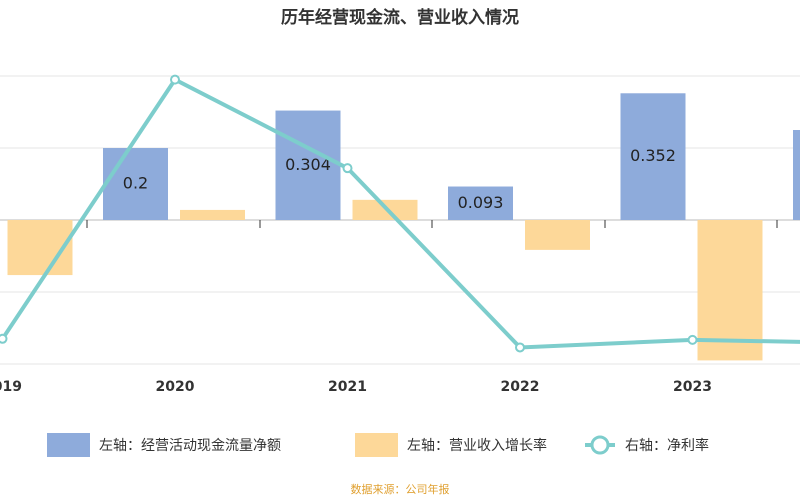  Describe the element at coordinates (400, 17) in the screenshot. I see `chart-title: 历年经营现金流、营业收入情况` at that location.